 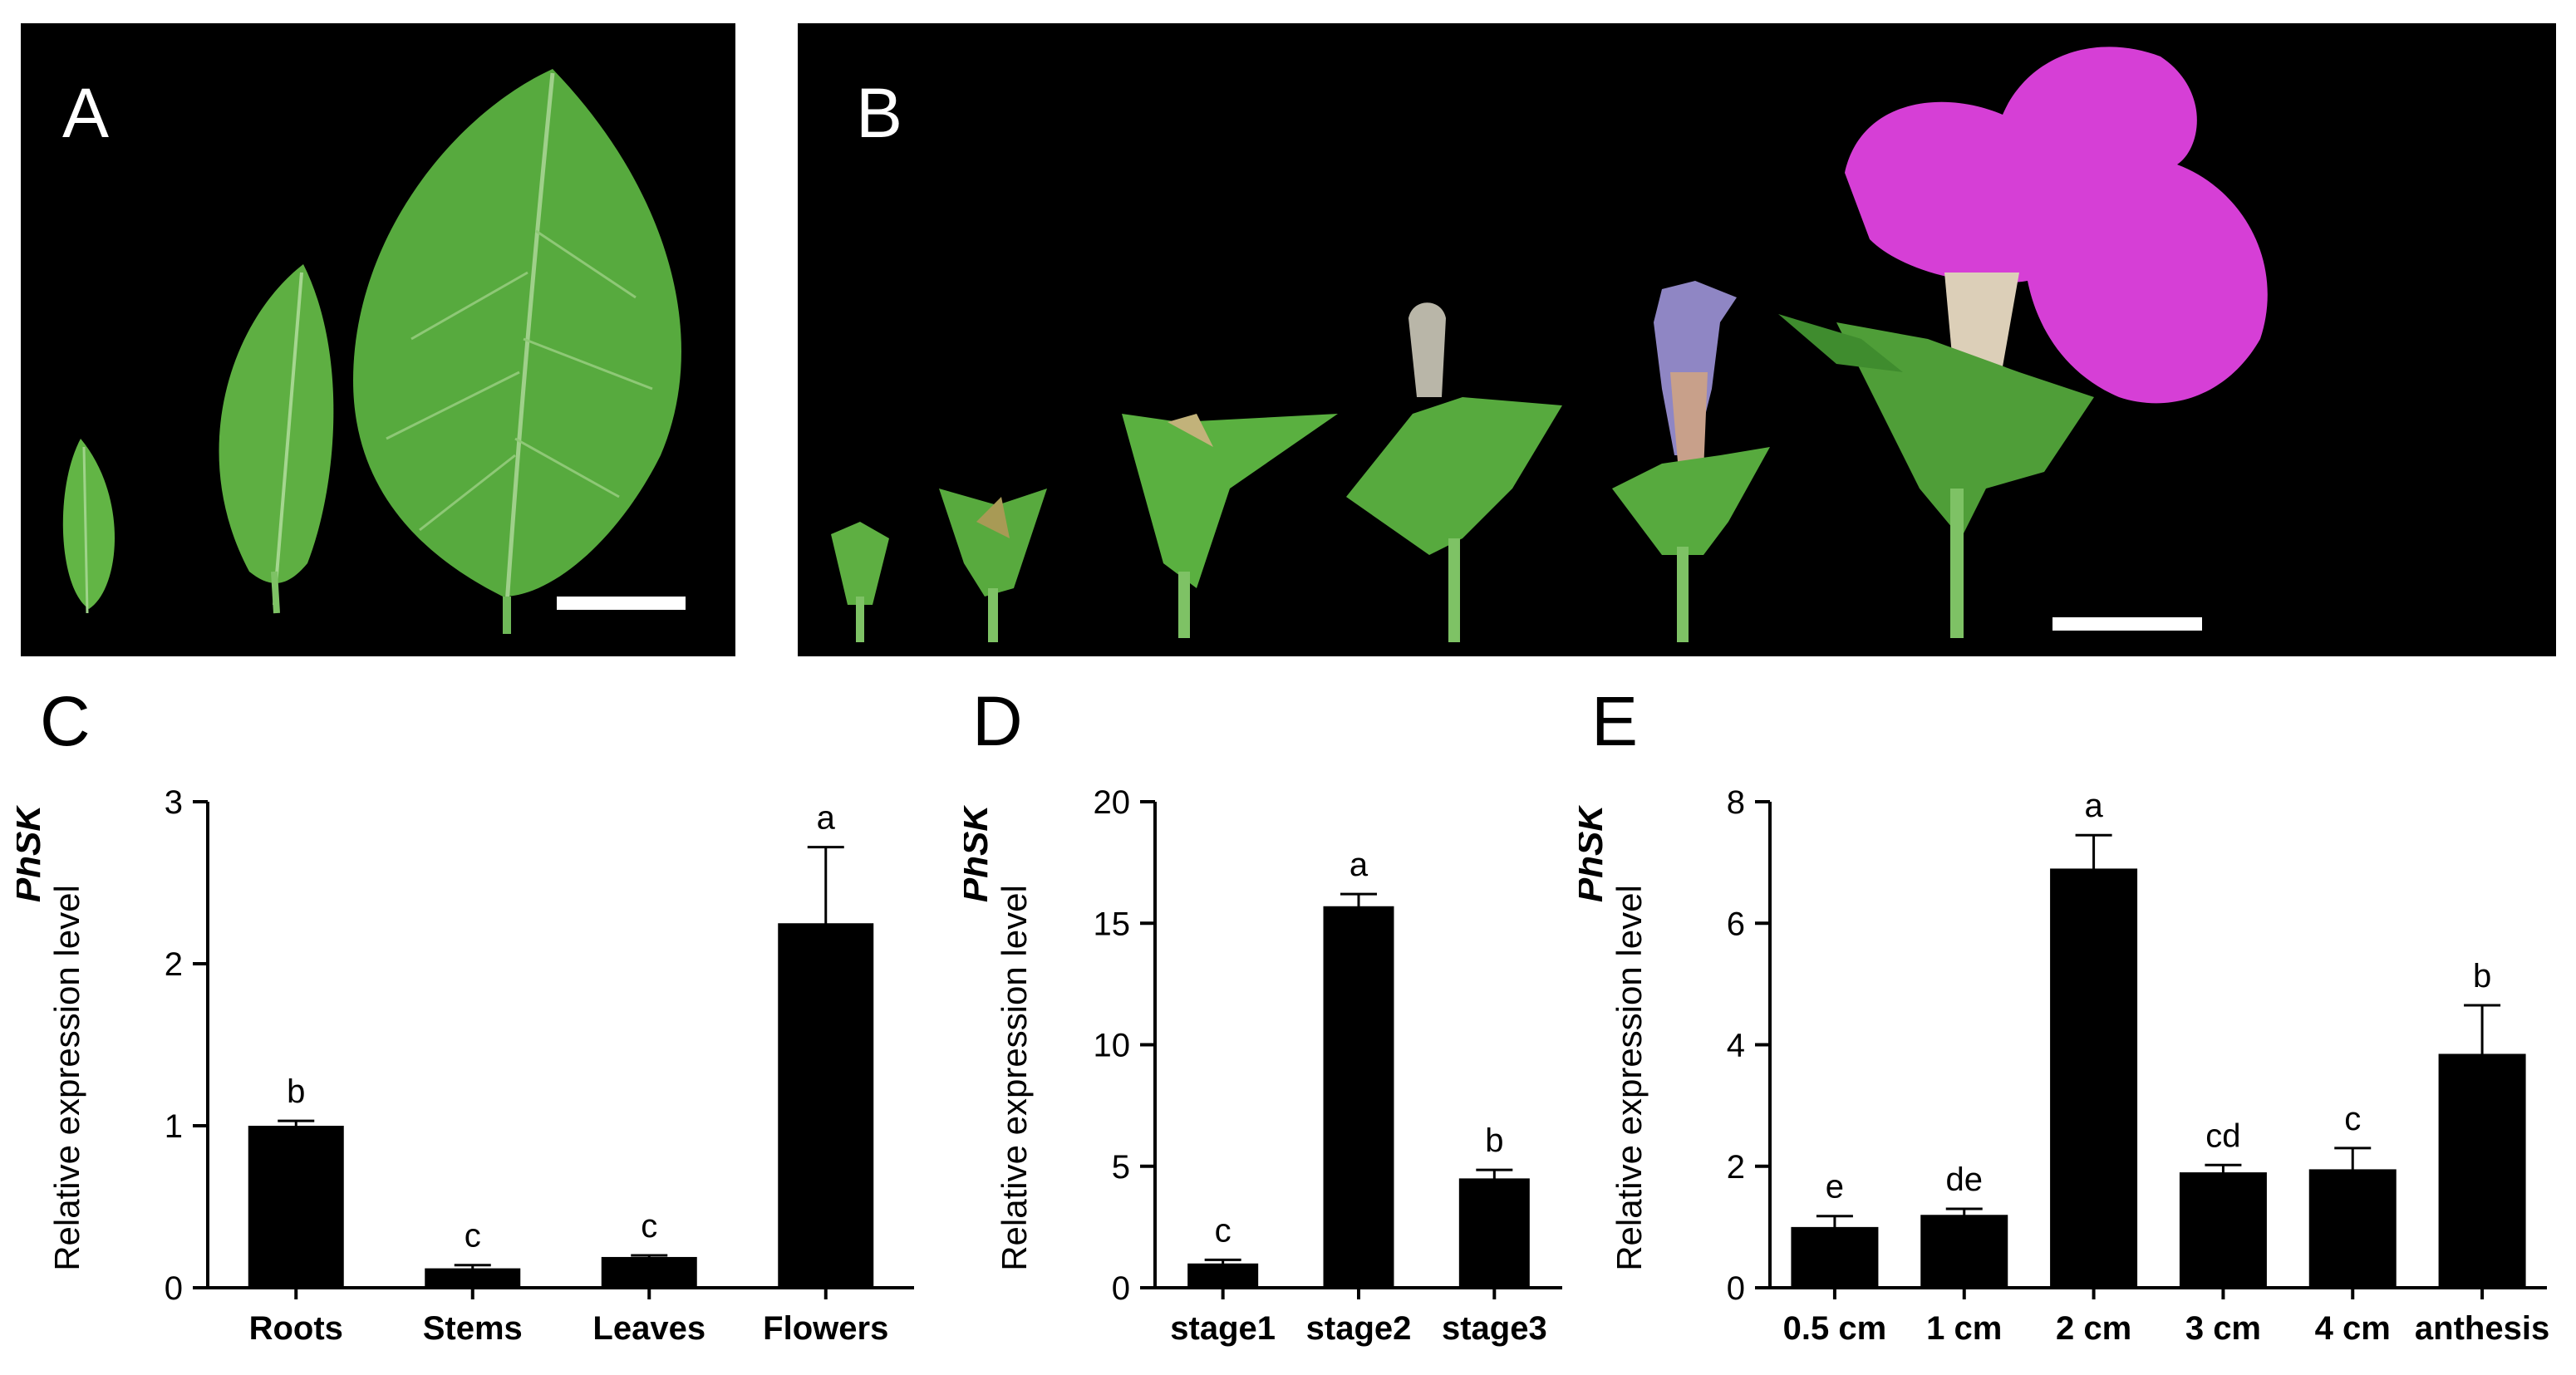 What do you see at coordinates (174, 802) in the screenshot?
I see `y-tick-label: 3` at bounding box center [174, 802].